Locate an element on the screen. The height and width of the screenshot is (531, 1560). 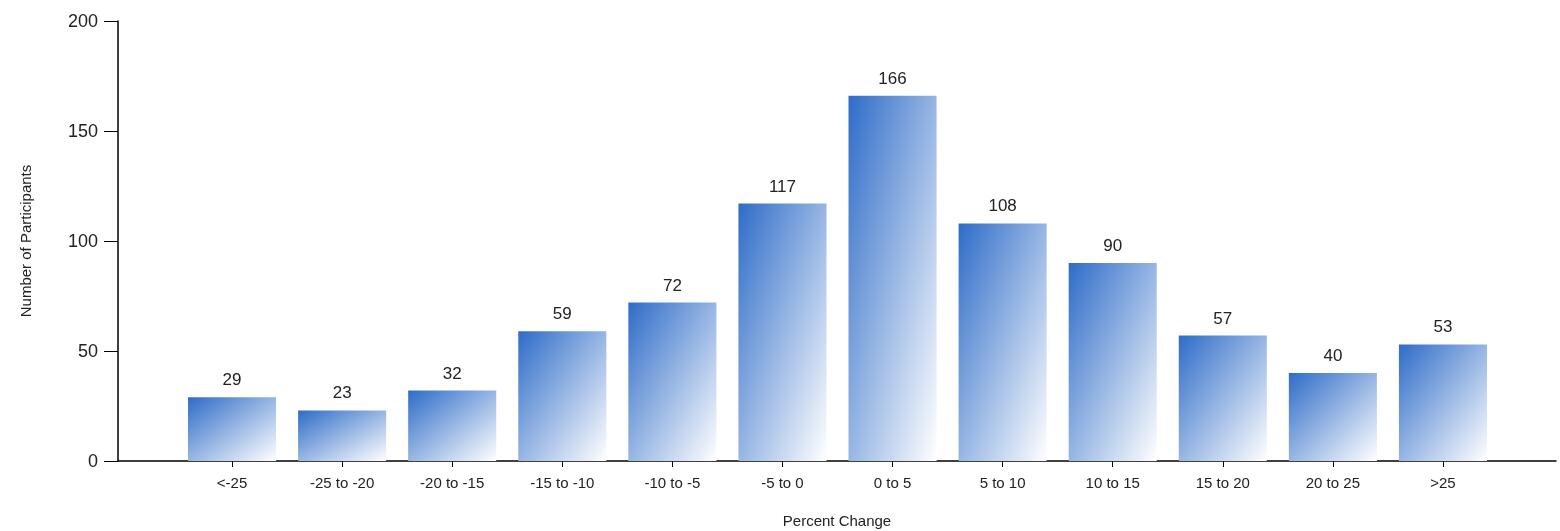
x-tick-label: -25 to -20 is located at coordinates (342, 482).